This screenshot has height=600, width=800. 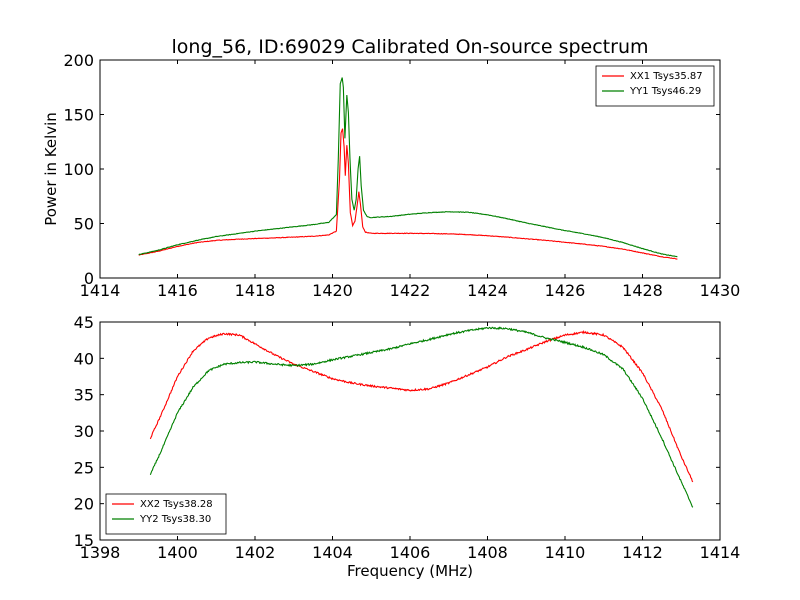 What do you see at coordinates (255, 552) in the screenshot?
I see `x-tick-label: 1402` at bounding box center [255, 552].